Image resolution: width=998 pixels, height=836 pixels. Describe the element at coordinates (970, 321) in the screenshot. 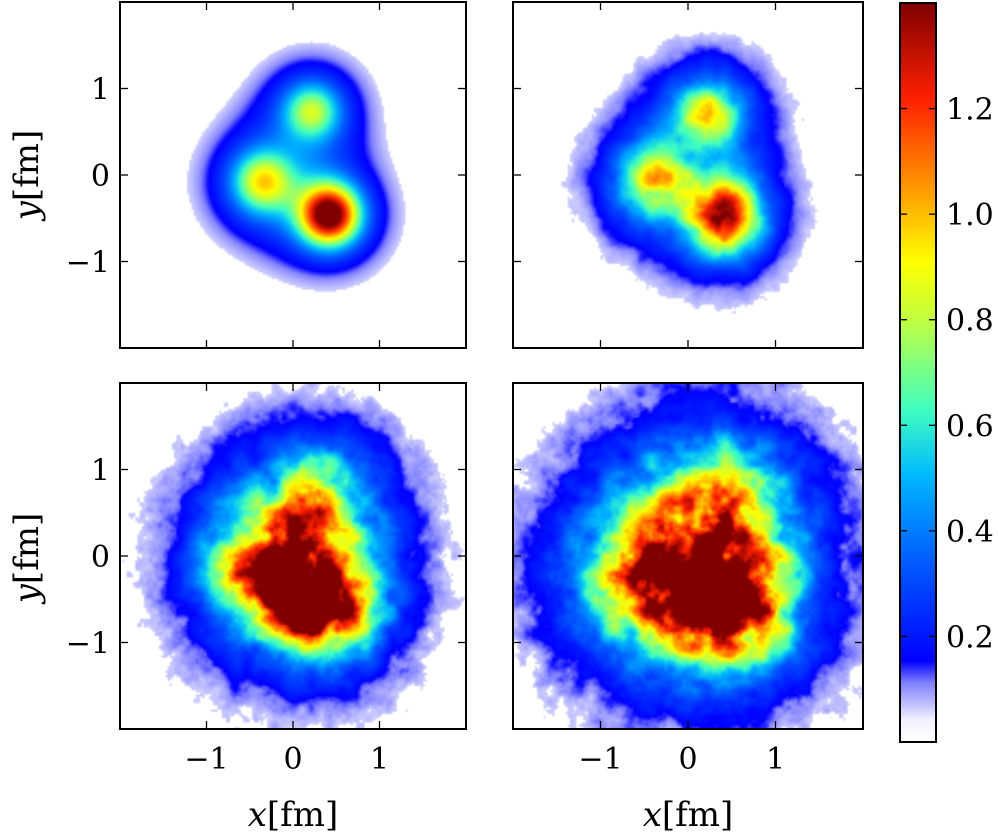

I see `colorbar-tick-label: 0.8` at that location.